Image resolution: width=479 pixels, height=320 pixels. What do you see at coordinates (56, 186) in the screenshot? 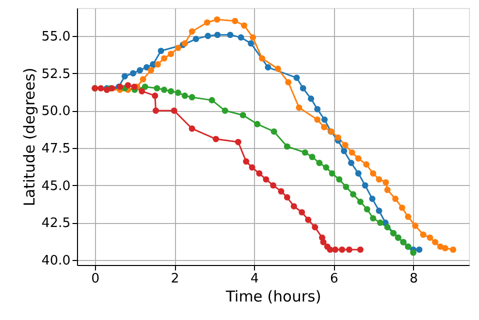
I see `y-tick-label: 45.0` at bounding box center [56, 186].